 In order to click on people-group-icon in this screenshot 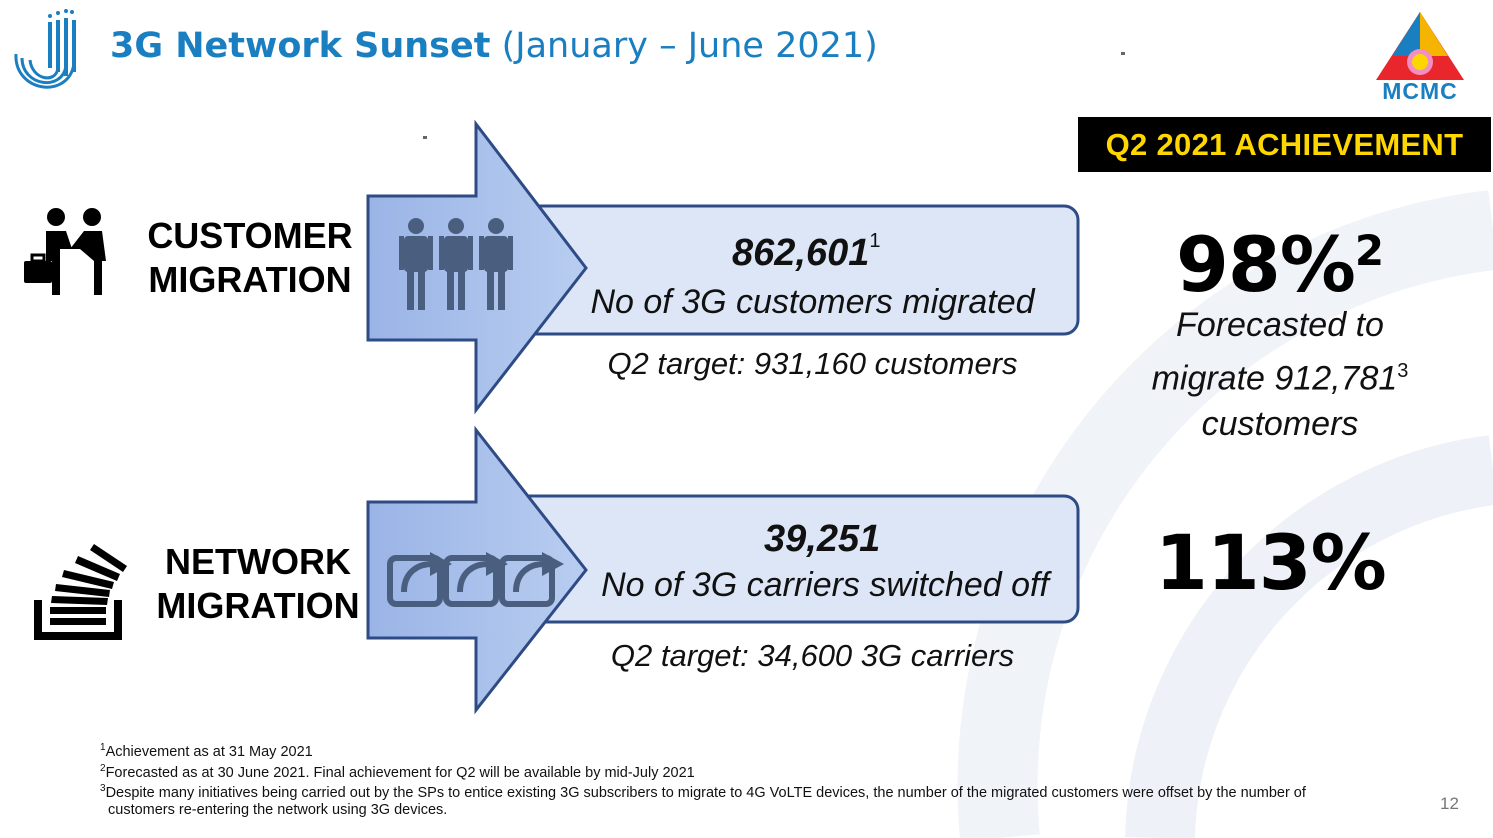, I will do `click(456, 264)`.